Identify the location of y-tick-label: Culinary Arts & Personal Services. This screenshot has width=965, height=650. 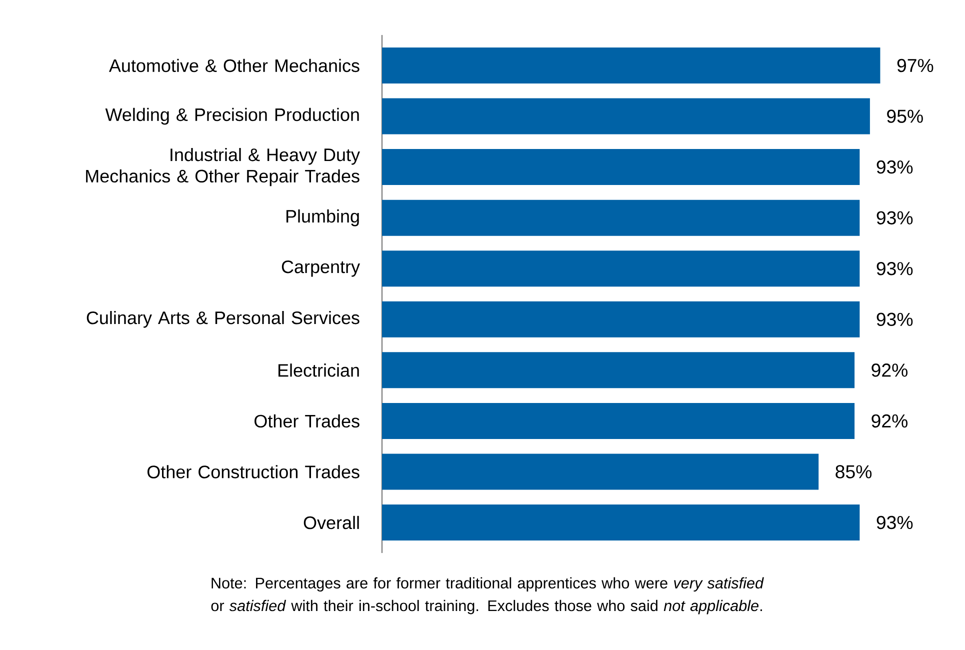
(223, 319).